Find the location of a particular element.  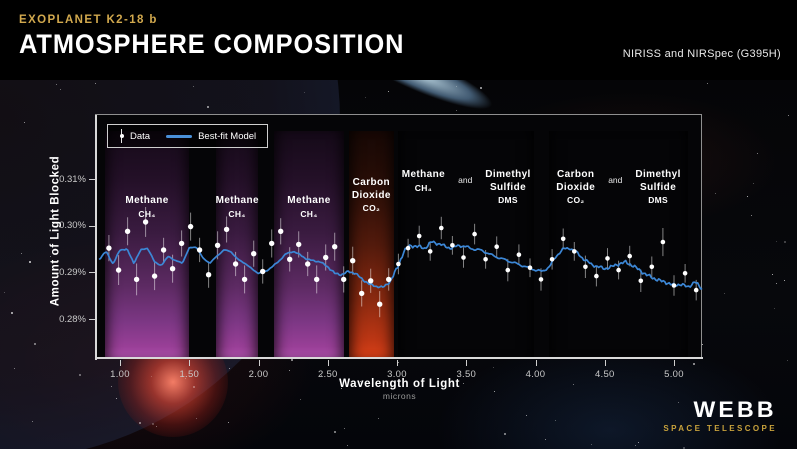

x-axis-title-block: Wavelength of Light microns is located at coordinates (399, 389).